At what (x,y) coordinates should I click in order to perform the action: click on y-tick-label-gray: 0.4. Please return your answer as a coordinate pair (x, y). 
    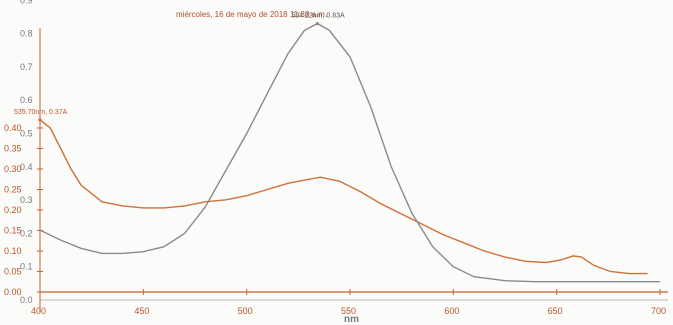
    Looking at the image, I should click on (26, 167).